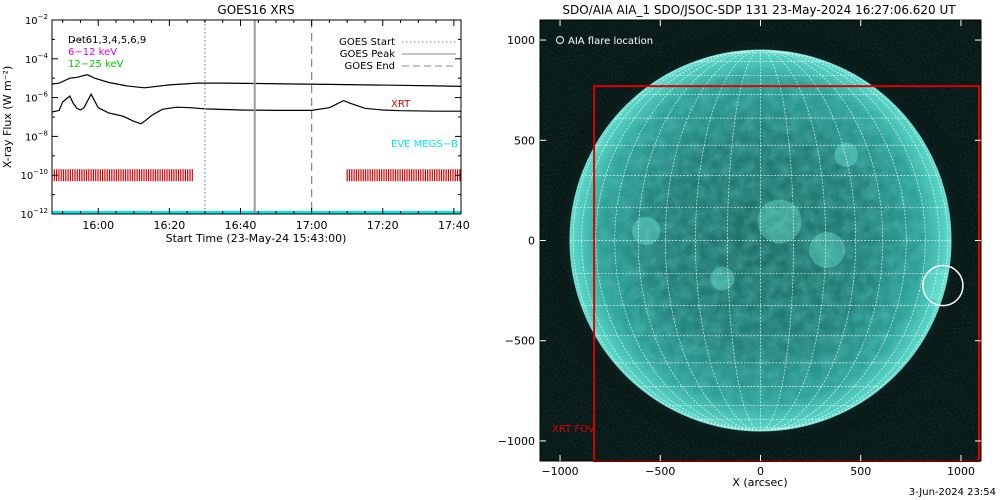  I want to click on lc-instrument-labels: XRT EVE MEGS−B, so click(424, 124).